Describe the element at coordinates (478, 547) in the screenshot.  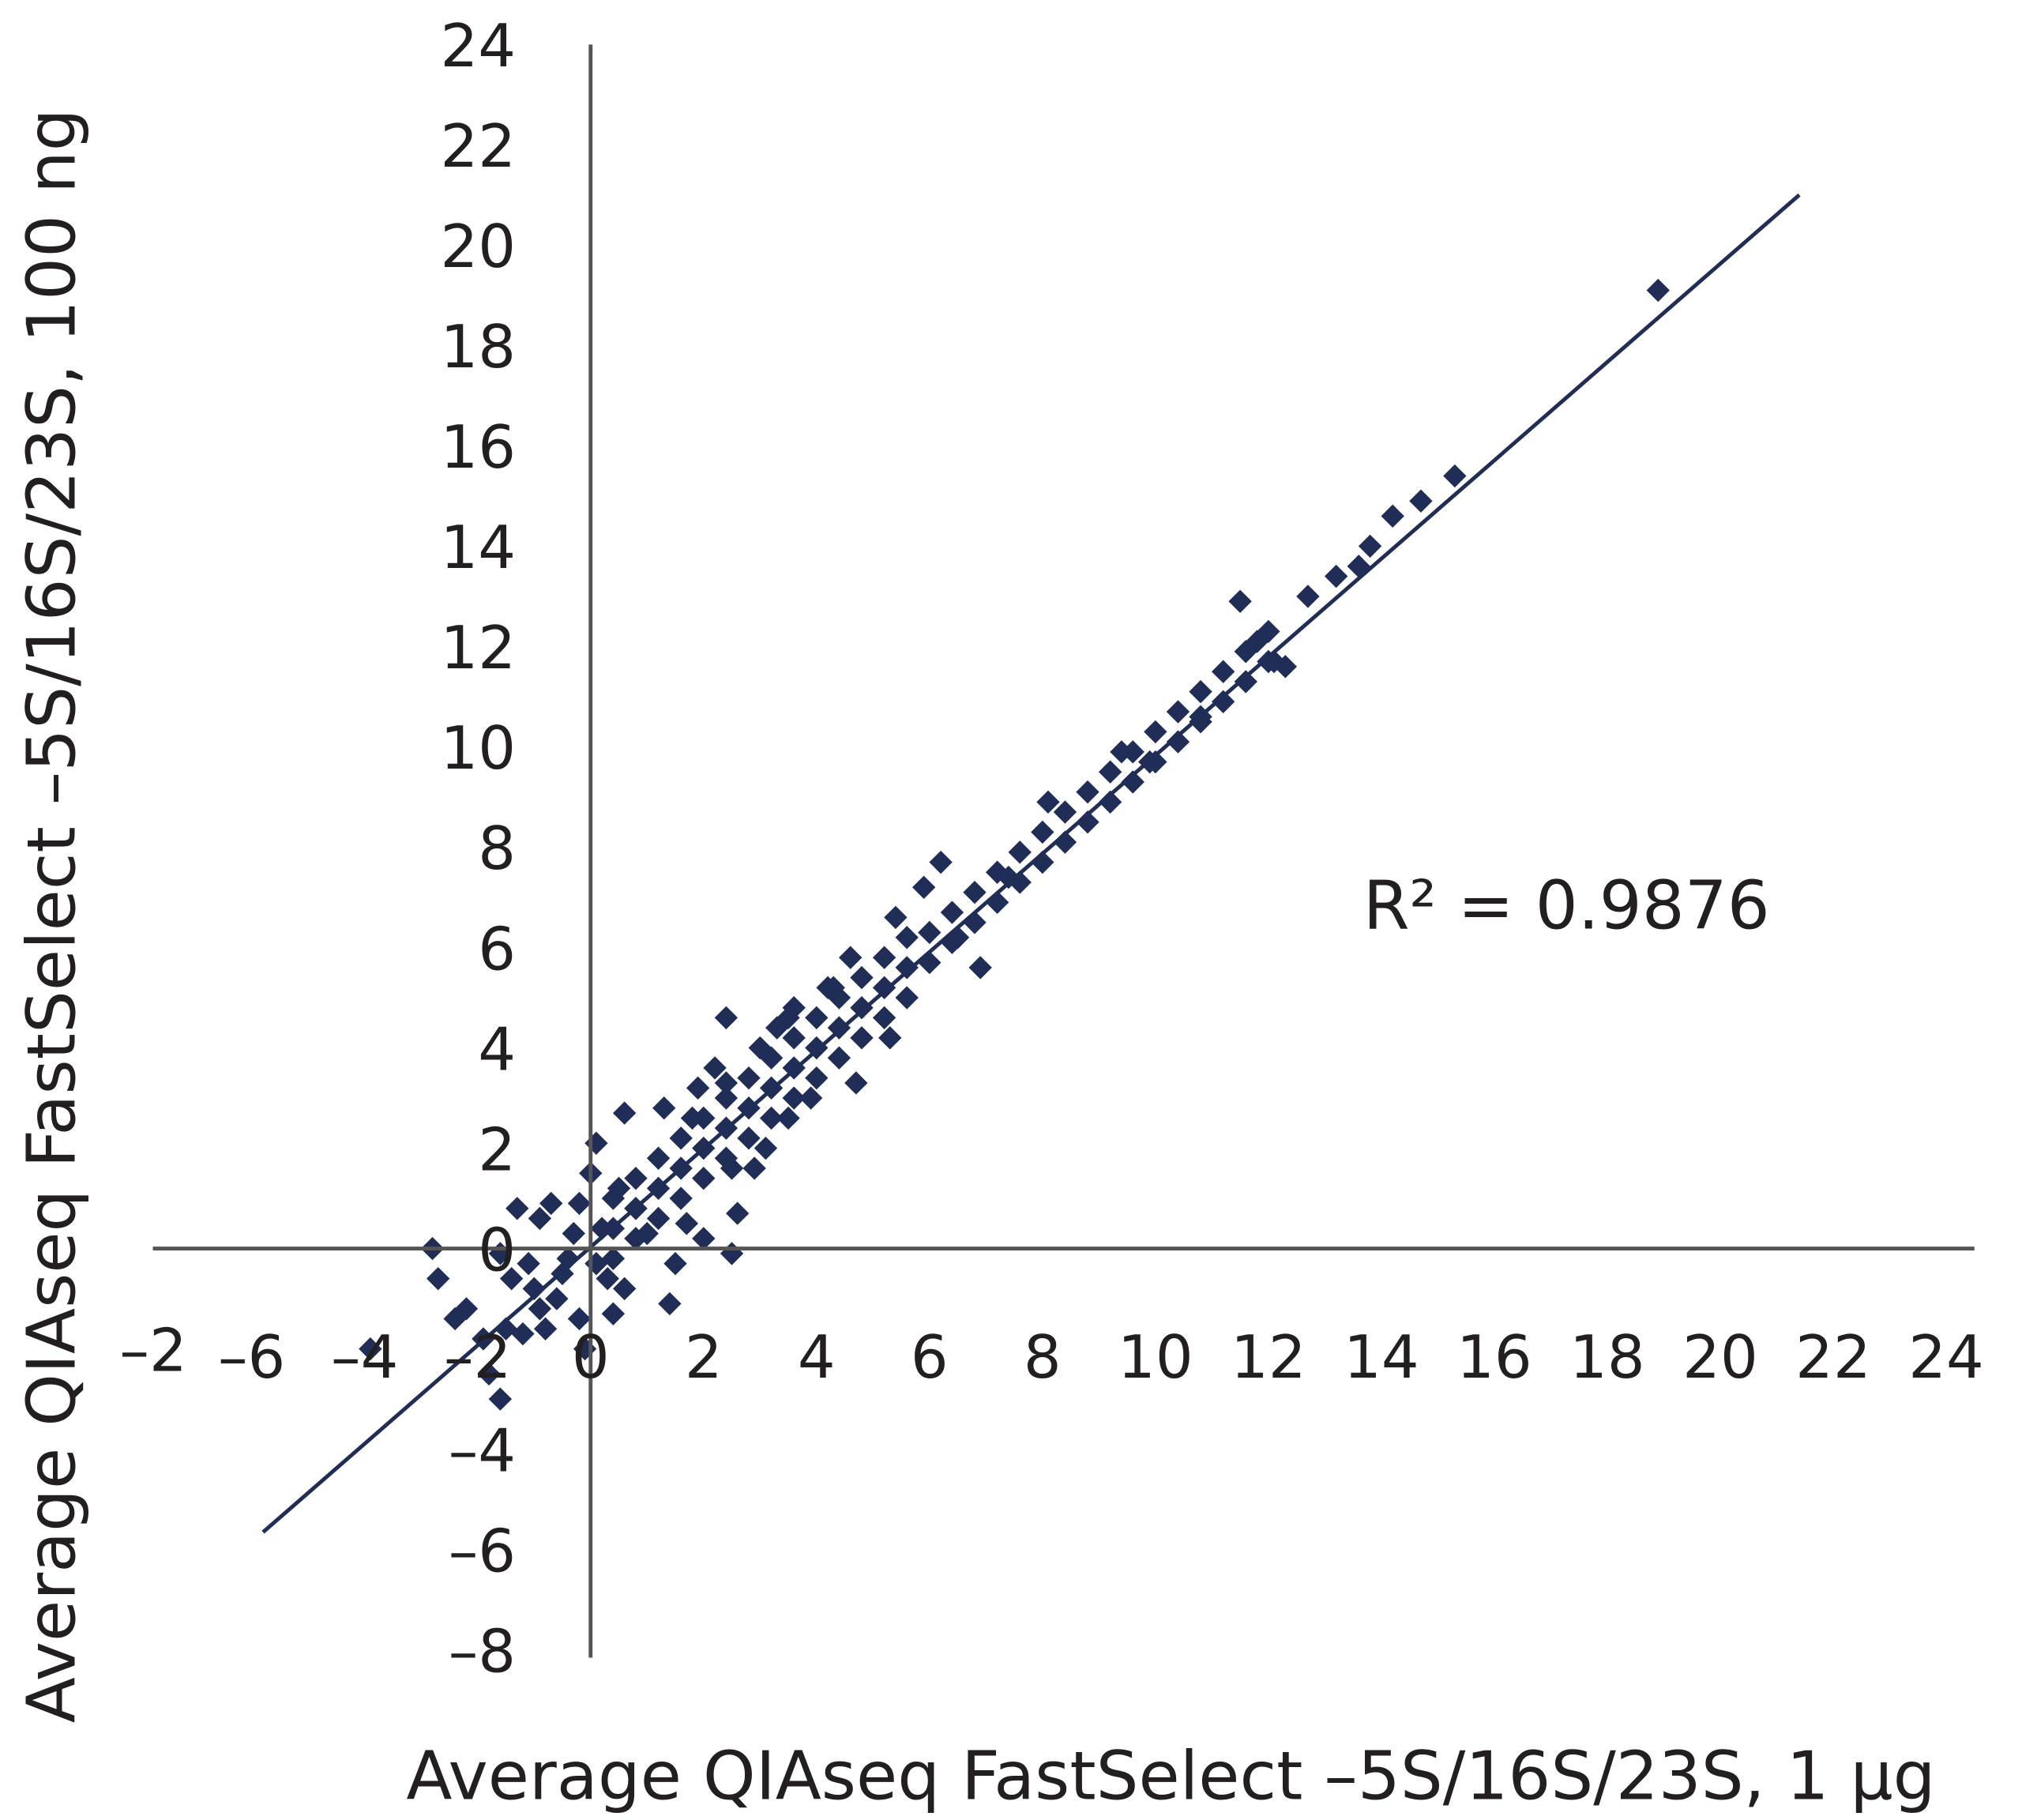
I see `y-tick-label: 14` at that location.